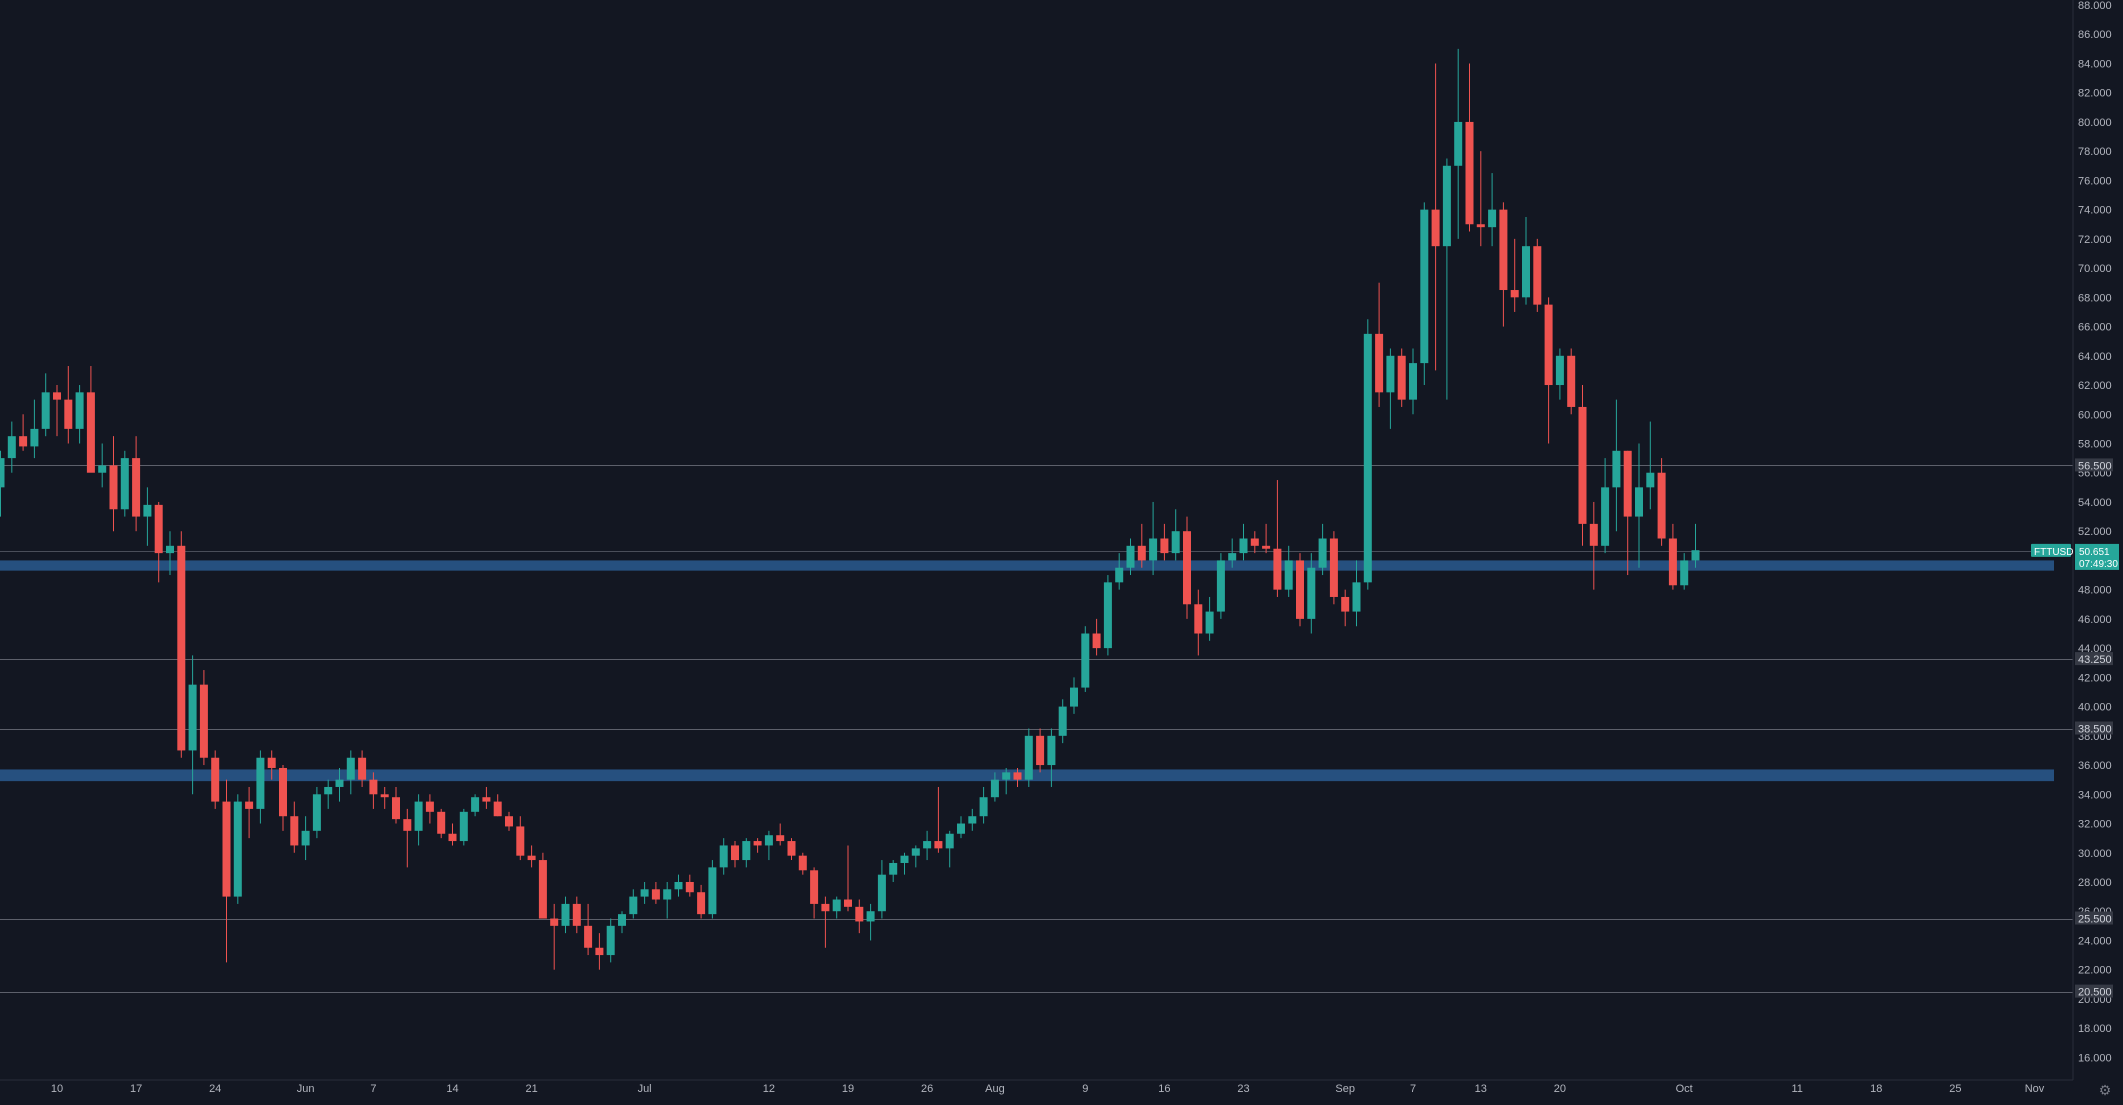 The image size is (2123, 1105). What do you see at coordinates (2095, 620) in the screenshot?
I see `price-tick-label: 46.000` at bounding box center [2095, 620].